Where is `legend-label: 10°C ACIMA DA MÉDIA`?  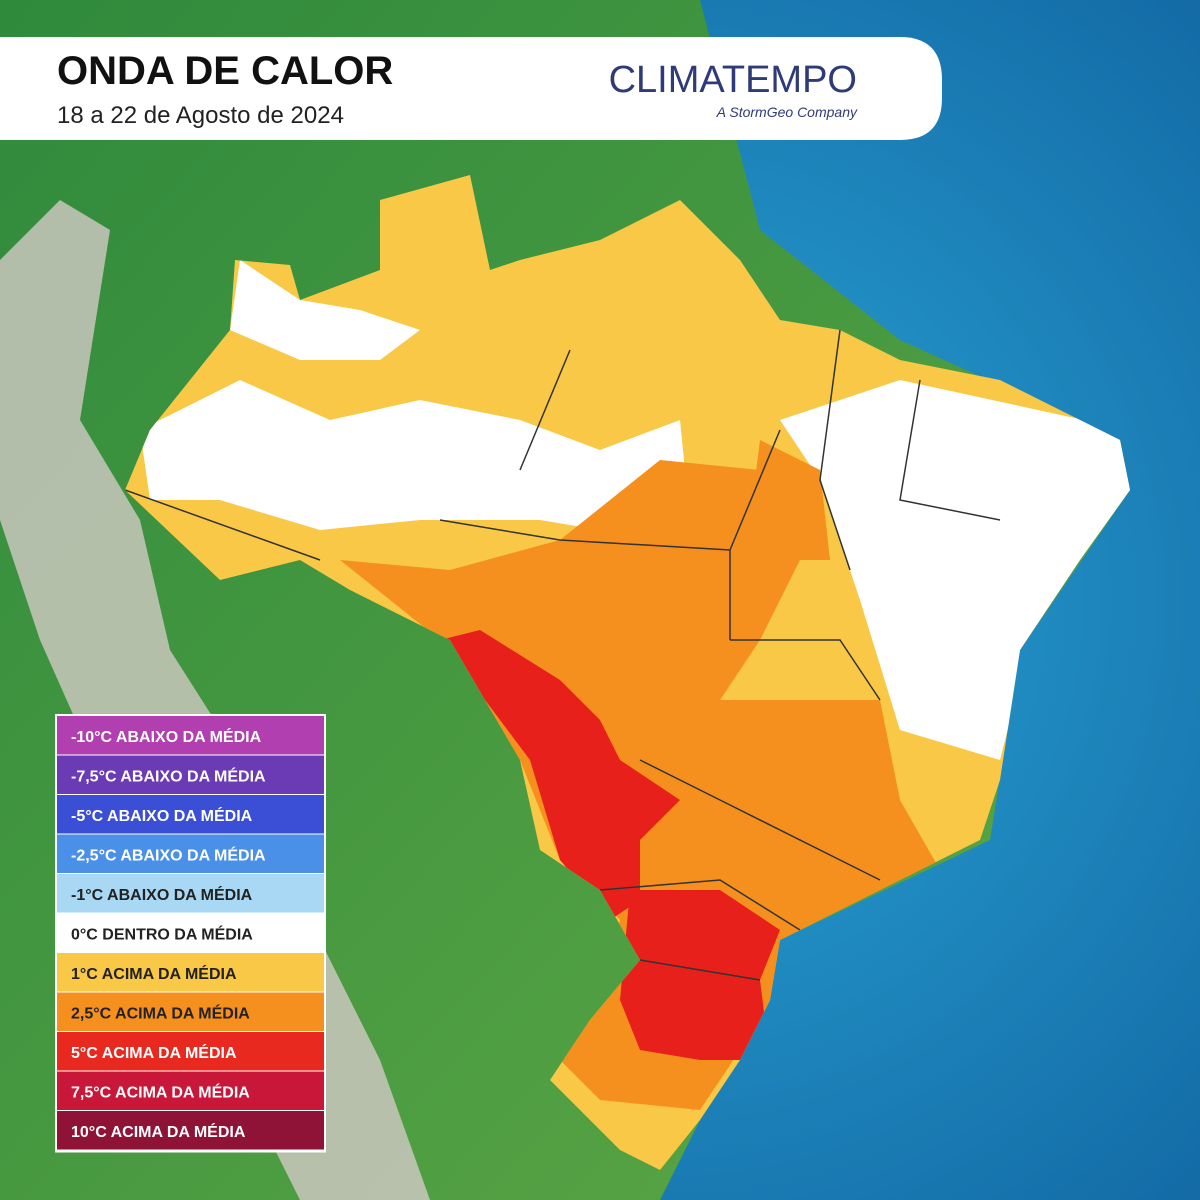
legend-label: 10°C ACIMA DA MÉDIA is located at coordinates (158, 1131).